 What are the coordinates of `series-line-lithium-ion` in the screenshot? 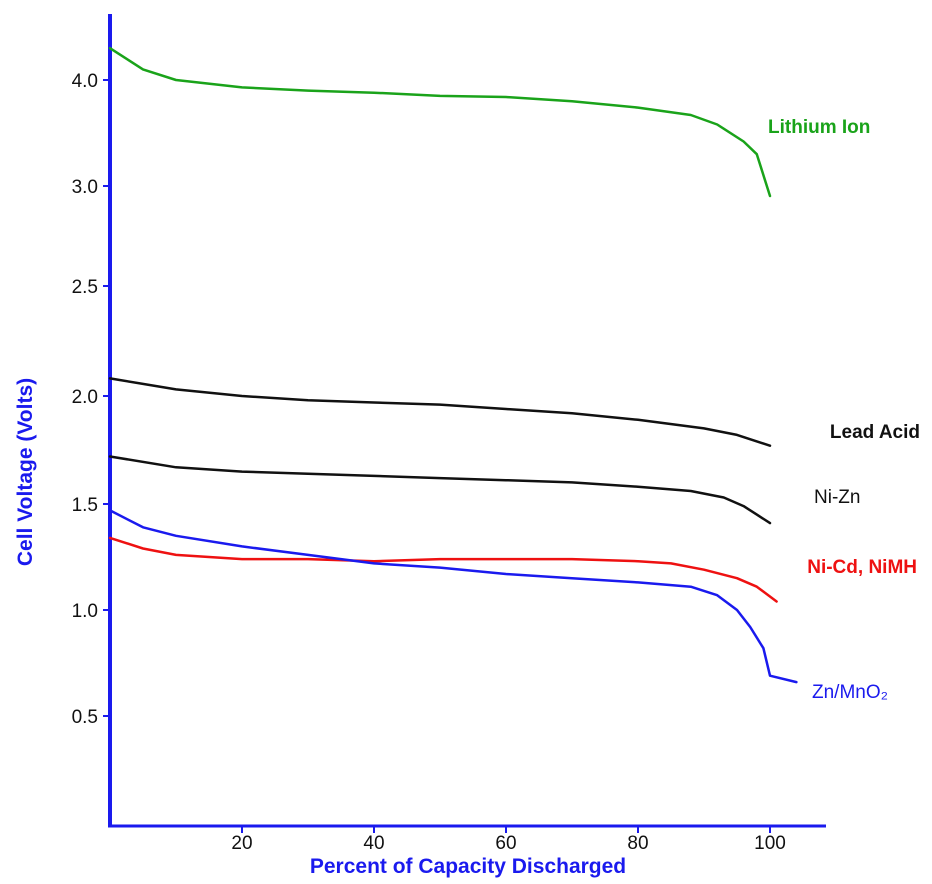 It's located at (440, 122).